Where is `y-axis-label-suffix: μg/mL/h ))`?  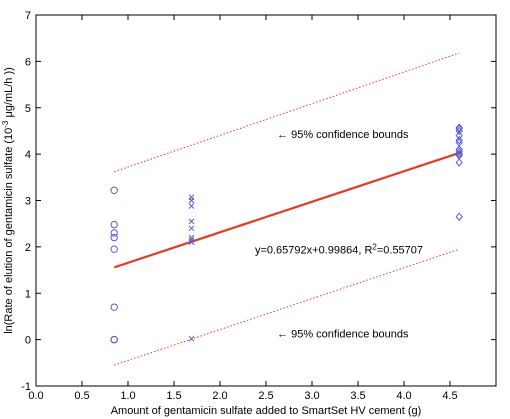
y-axis-label-suffix: μg/mL/h )) is located at coordinates (9, 93).